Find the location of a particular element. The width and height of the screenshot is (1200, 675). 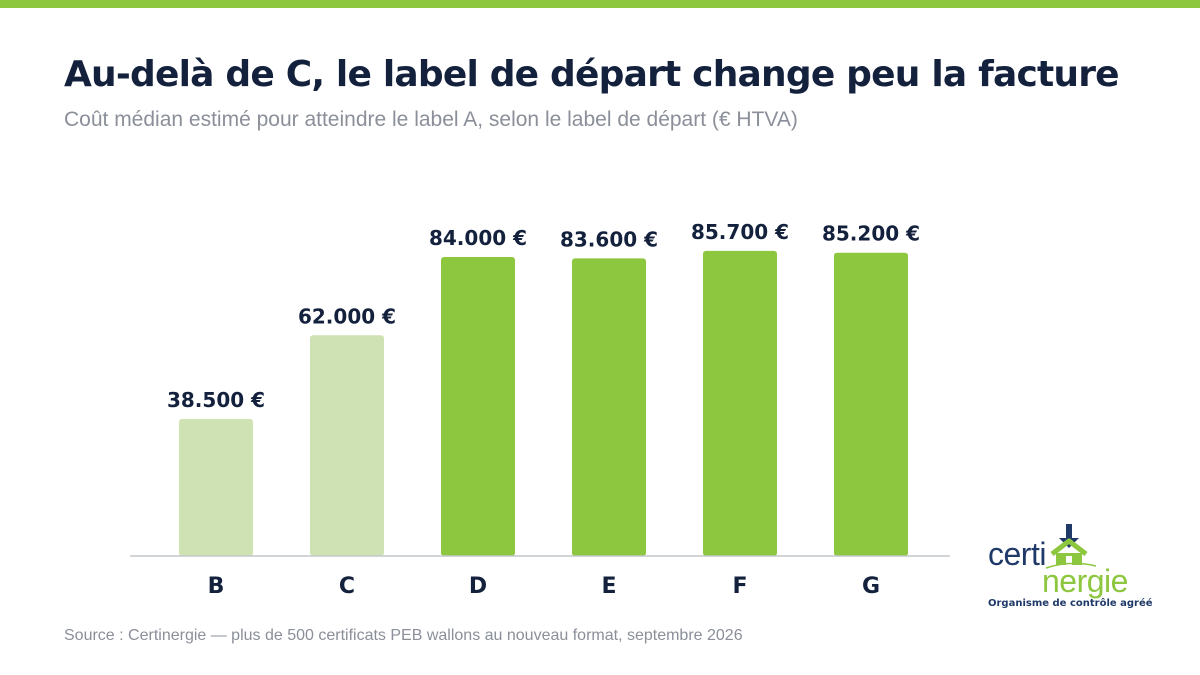

bar-b is located at coordinates (216, 487).